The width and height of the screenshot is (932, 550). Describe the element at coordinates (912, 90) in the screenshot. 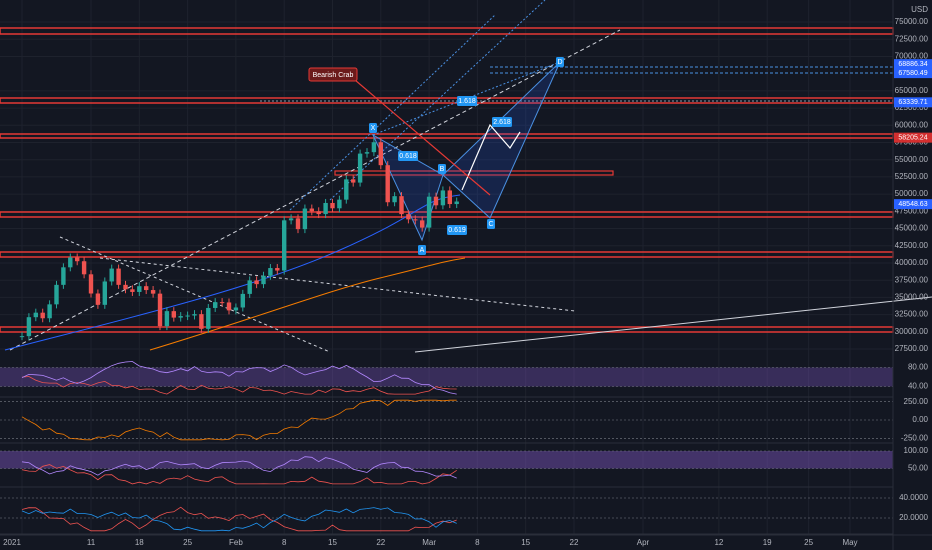

I see `y-tick-label: 65000.00` at that location.